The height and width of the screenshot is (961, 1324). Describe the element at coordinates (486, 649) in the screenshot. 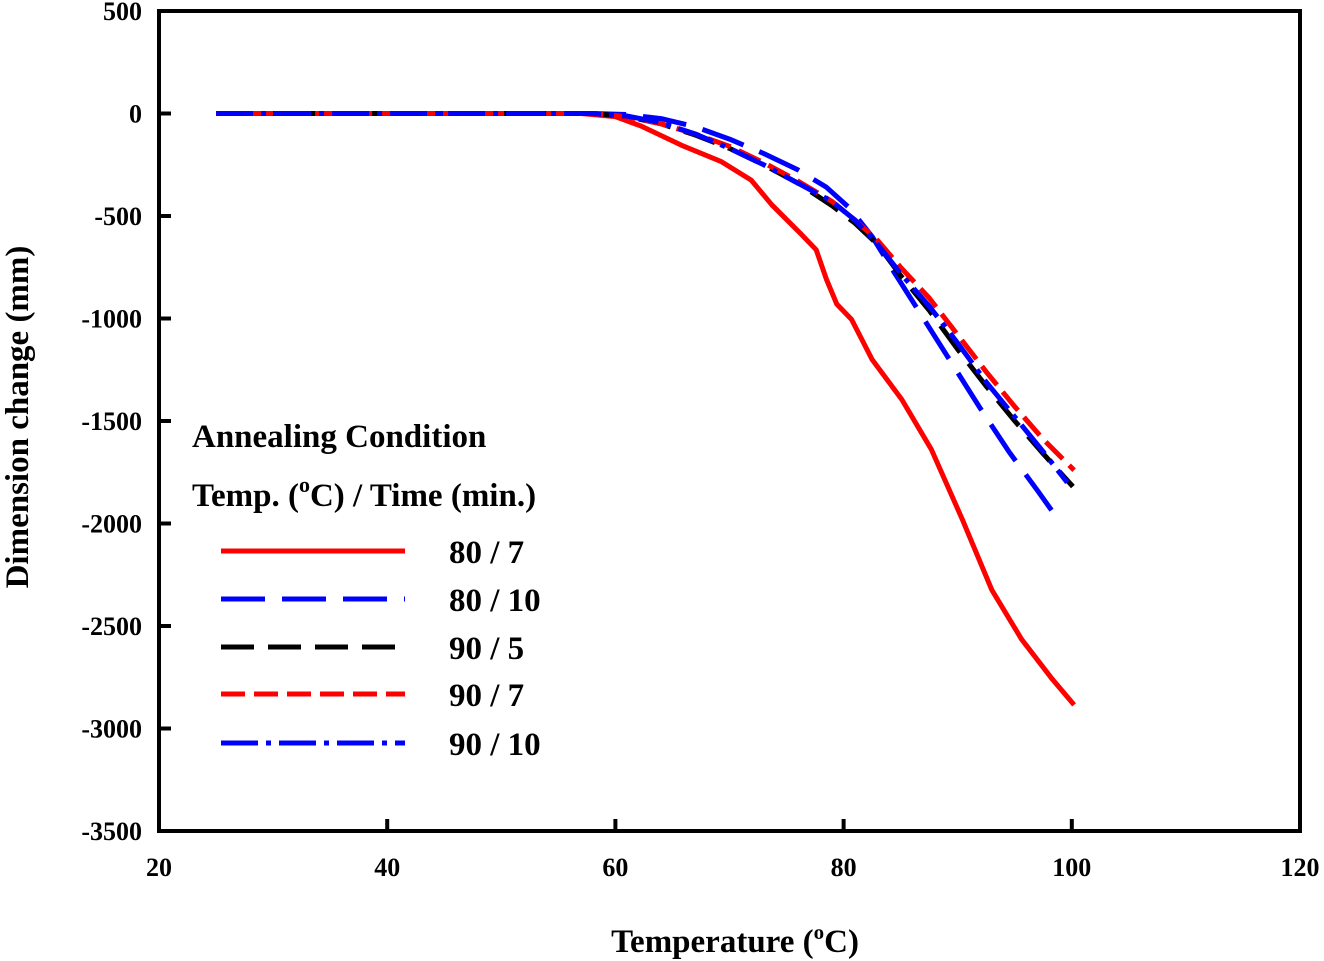

I see `legend-label: 90 / 5` at that location.